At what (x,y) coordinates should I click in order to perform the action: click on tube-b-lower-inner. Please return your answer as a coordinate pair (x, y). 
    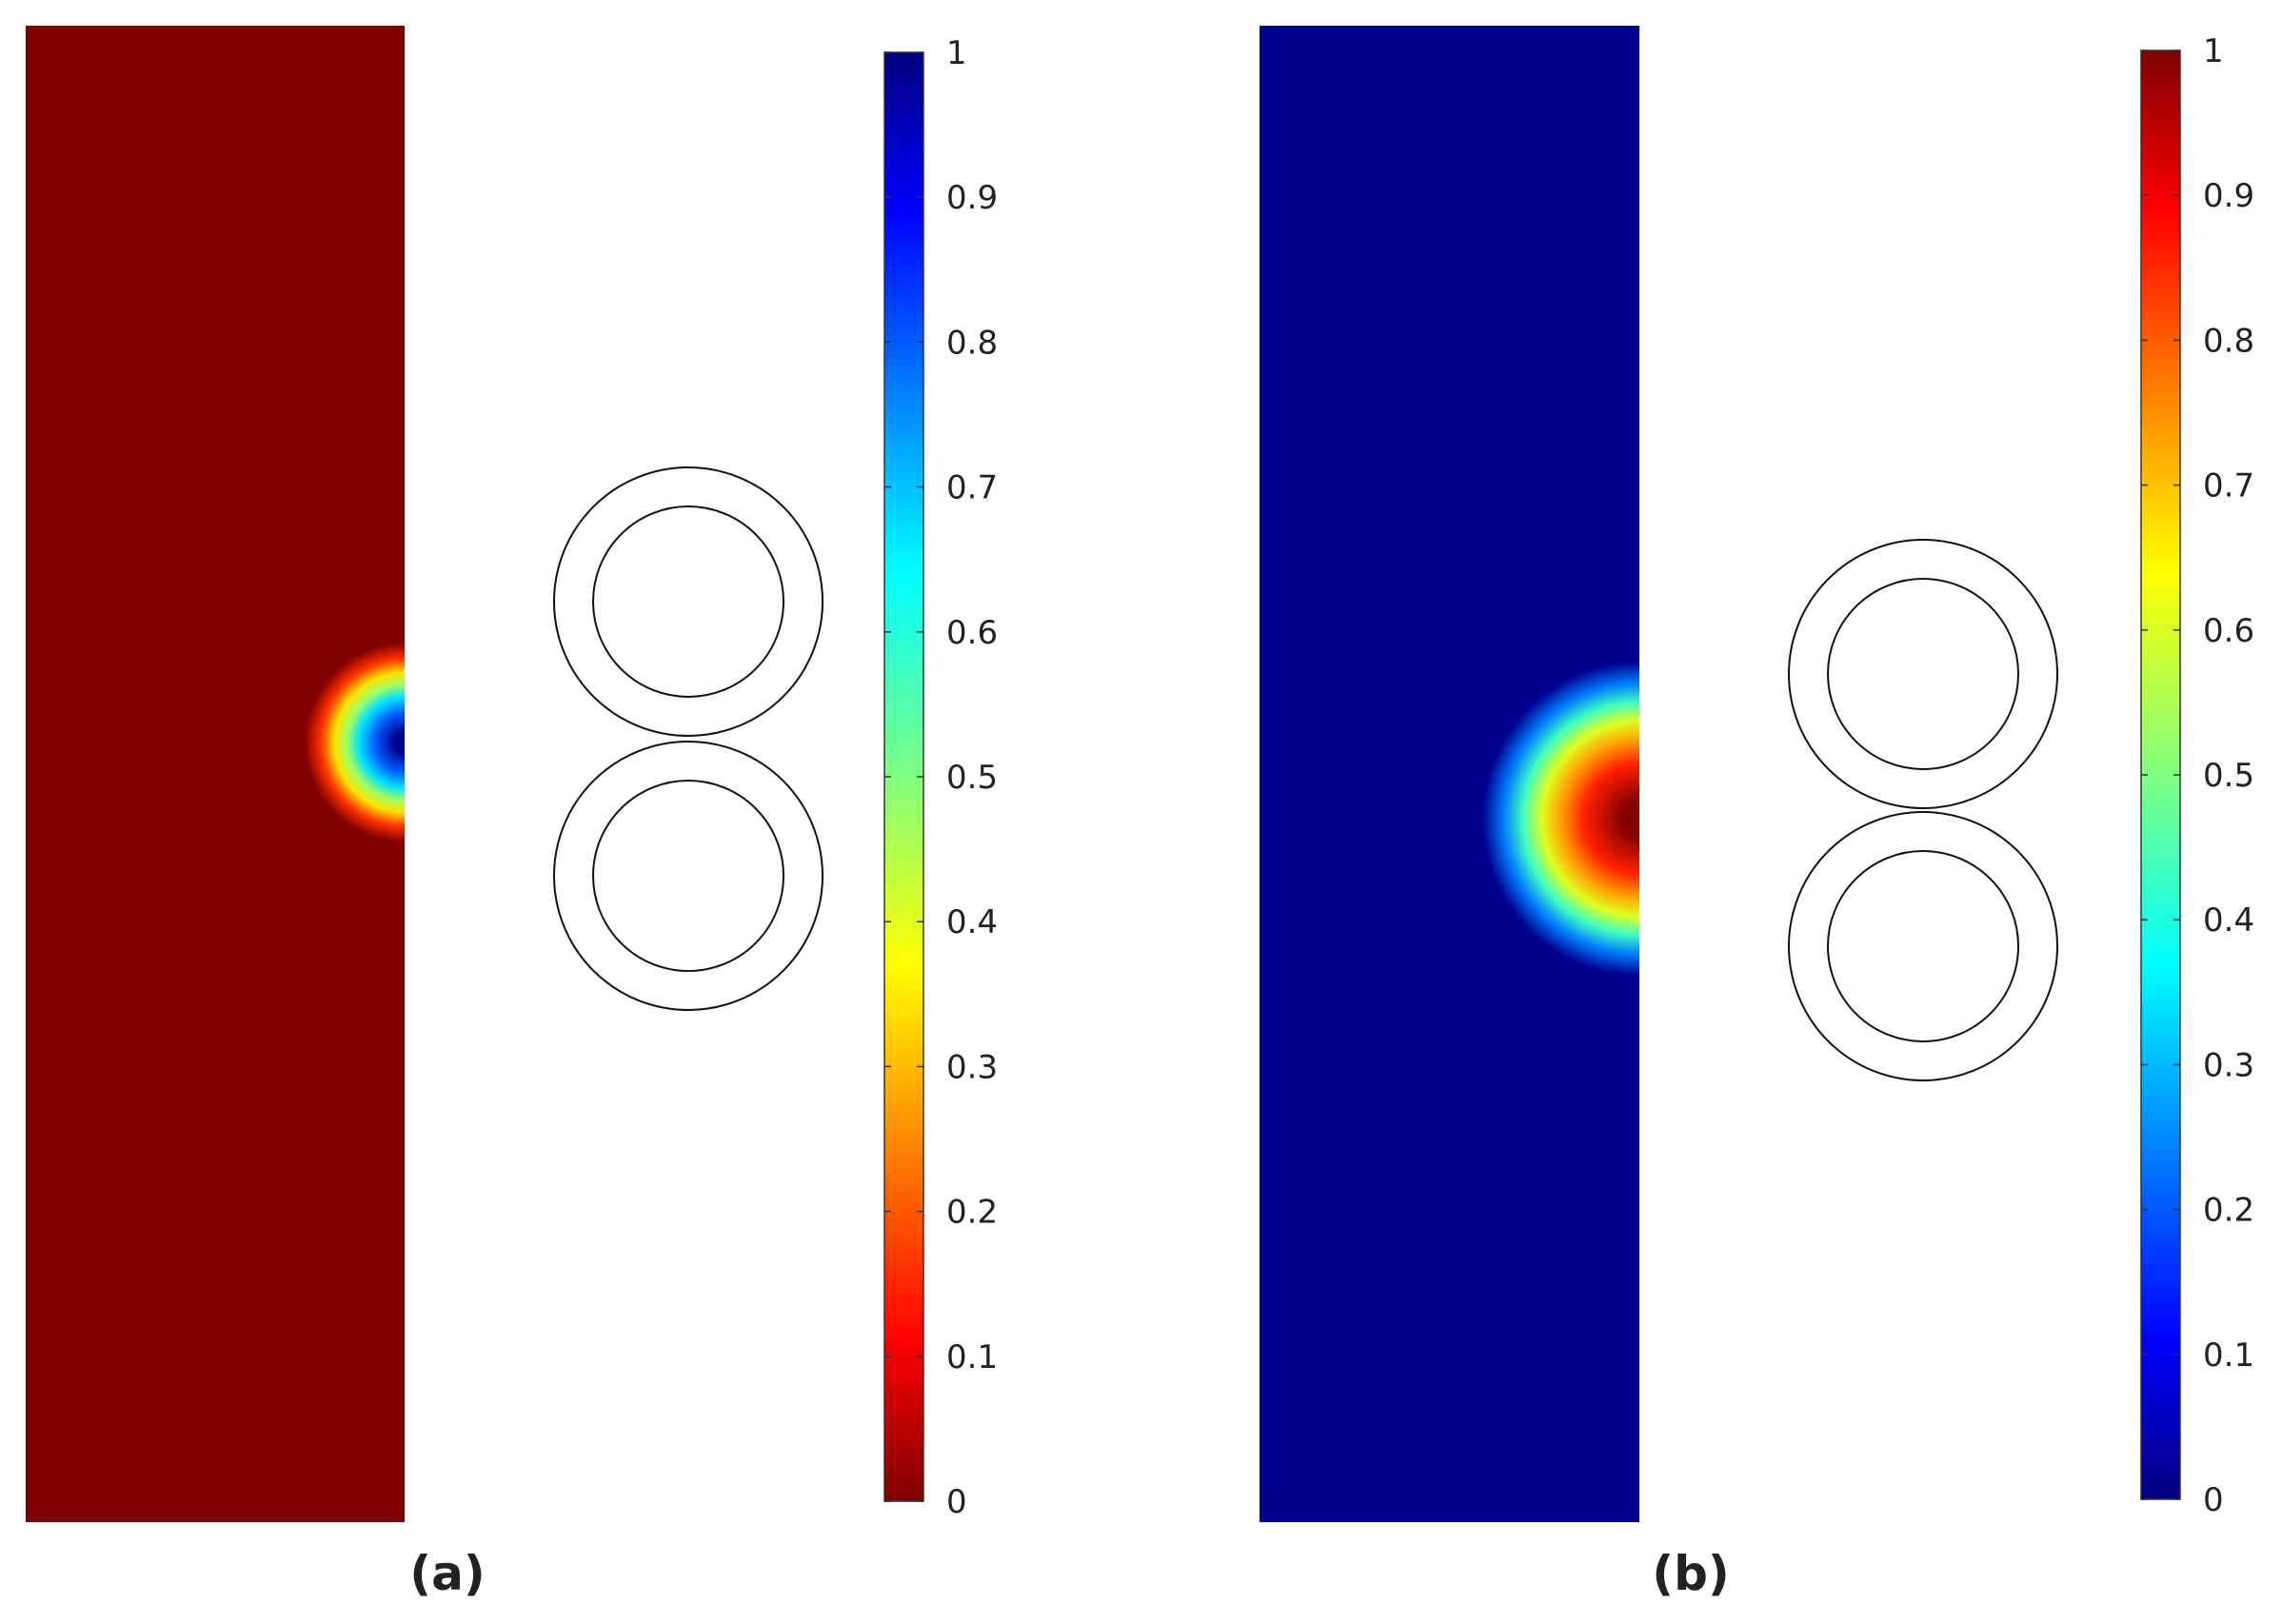
    Looking at the image, I should click on (1923, 946).